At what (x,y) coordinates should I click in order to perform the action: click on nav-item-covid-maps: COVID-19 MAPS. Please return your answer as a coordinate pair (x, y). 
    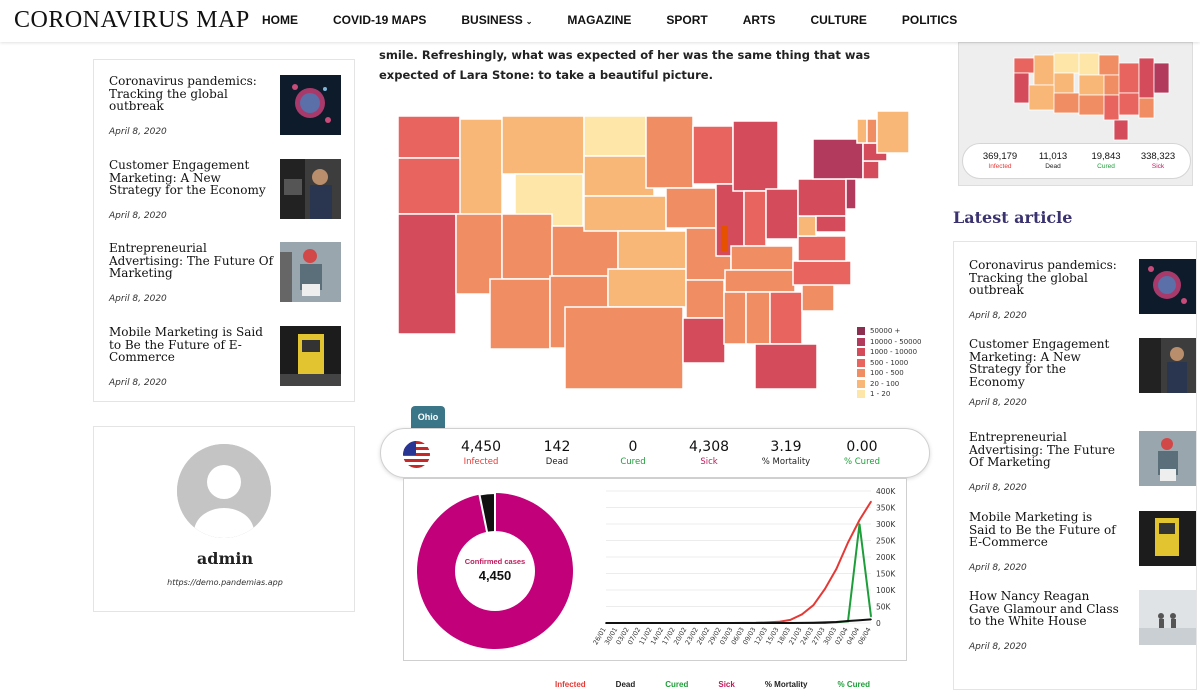
    Looking at the image, I should click on (379, 20).